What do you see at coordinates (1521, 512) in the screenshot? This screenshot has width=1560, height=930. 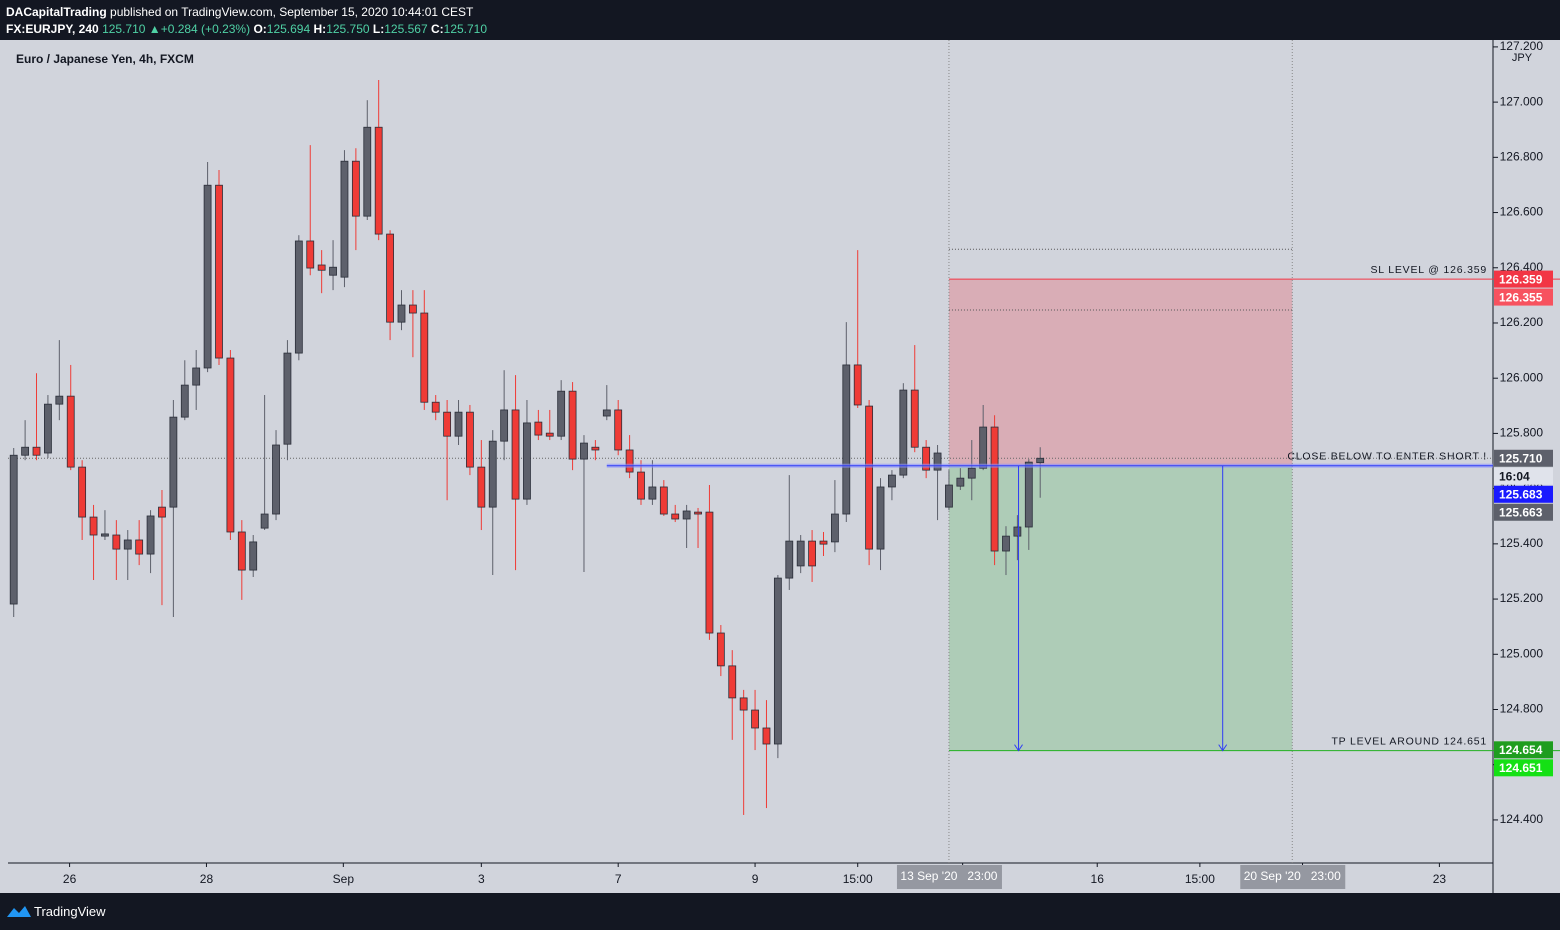 I see `price-label: 125.663` at bounding box center [1521, 512].